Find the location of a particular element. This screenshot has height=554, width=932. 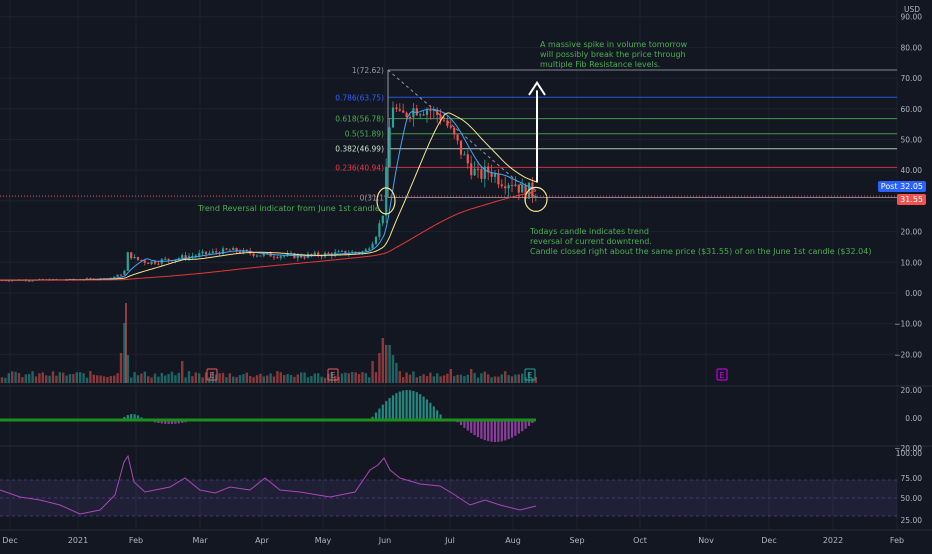

time-label-10: Oct is located at coordinates (640, 540).